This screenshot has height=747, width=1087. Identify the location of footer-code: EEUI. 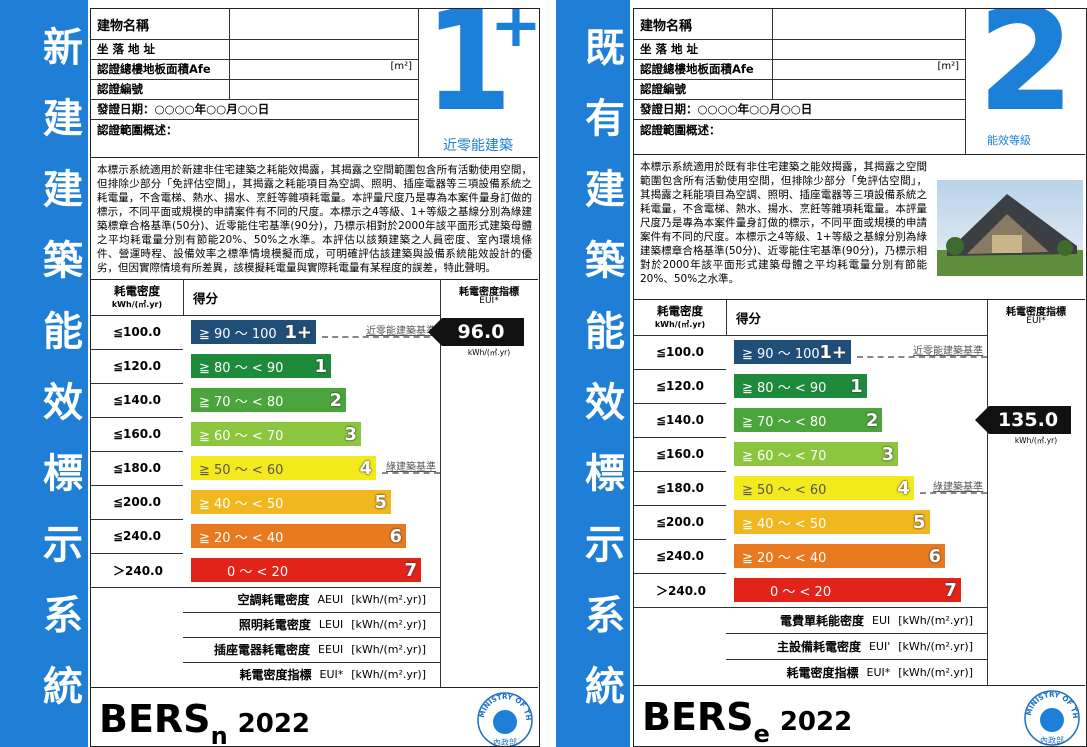
(331, 649).